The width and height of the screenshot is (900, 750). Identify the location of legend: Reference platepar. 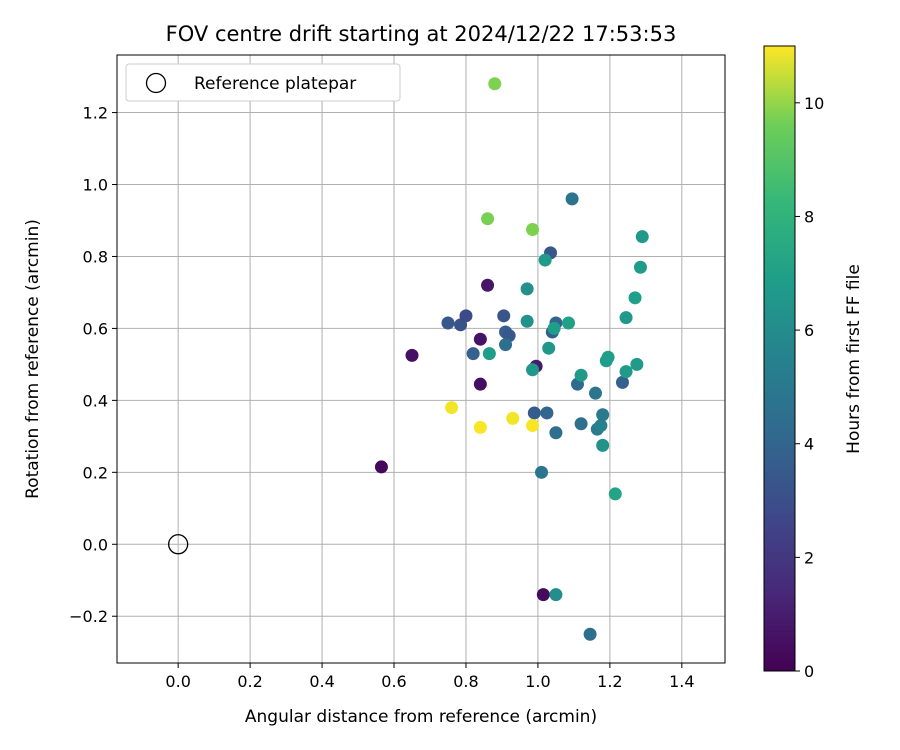
(263, 82).